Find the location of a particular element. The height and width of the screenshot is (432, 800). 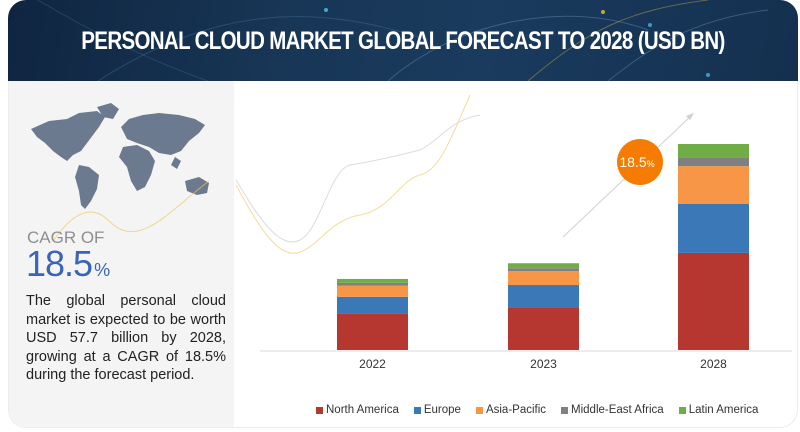

bar-2022-latin-america is located at coordinates (372, 280).